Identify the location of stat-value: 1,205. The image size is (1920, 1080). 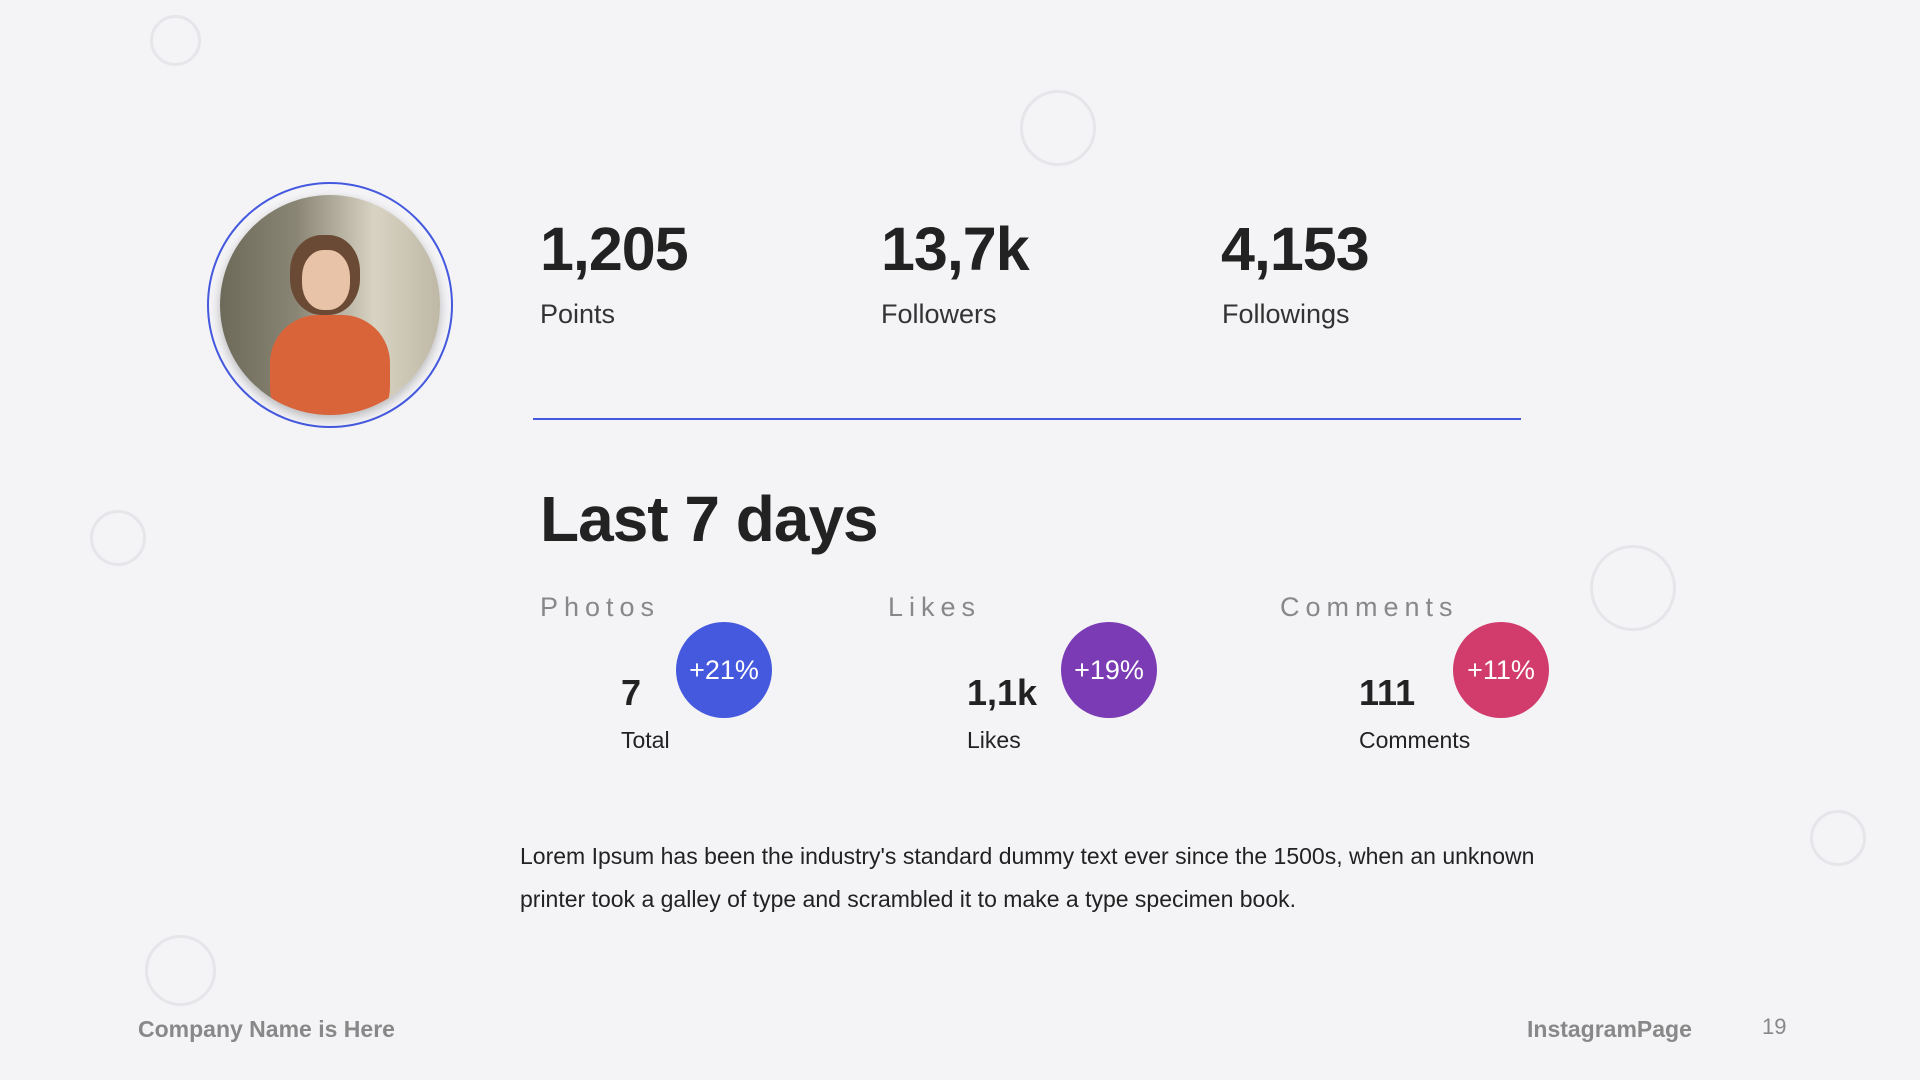
(614, 249).